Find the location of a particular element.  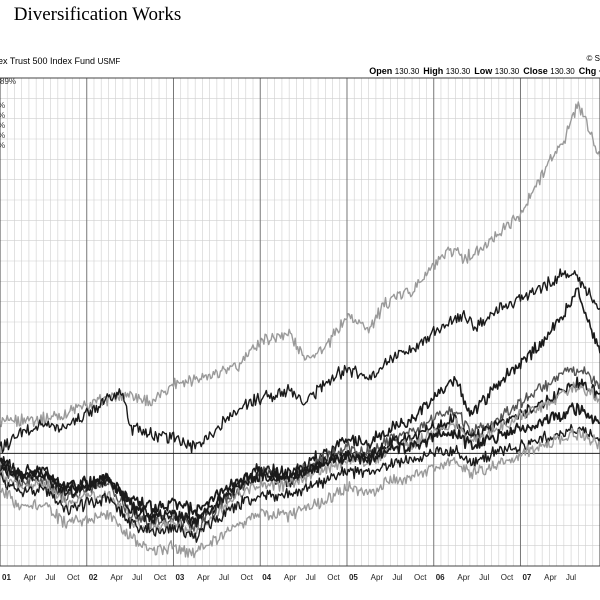

figure-title: 3 Diversification Works is located at coordinates (91, 15).